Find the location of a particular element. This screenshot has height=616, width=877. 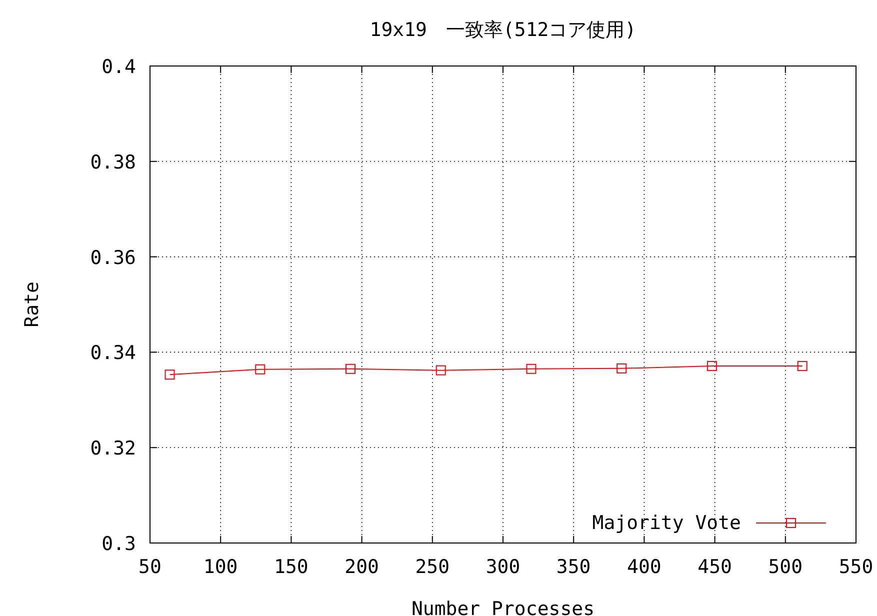

y-tick-label: 0.32 is located at coordinates (113, 449).